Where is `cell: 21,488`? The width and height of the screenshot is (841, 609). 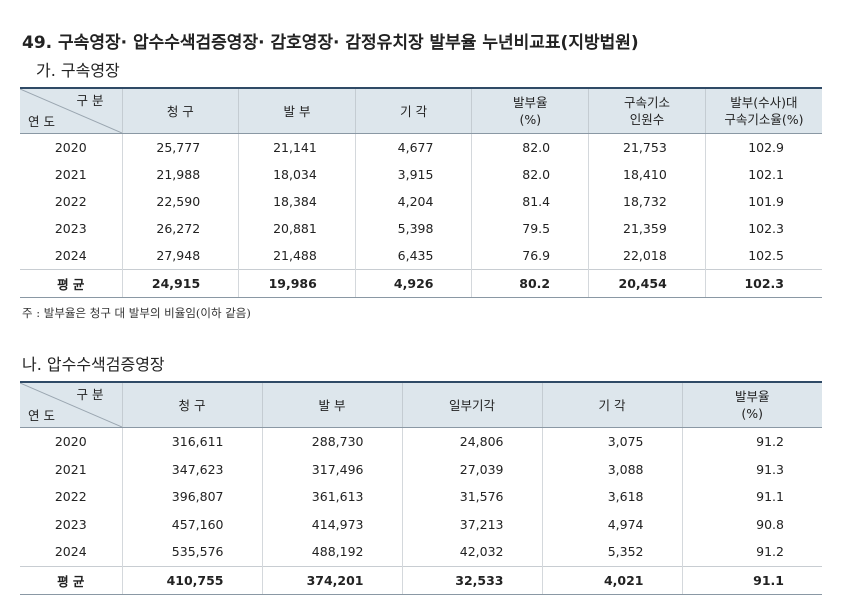 cell: 21,488 is located at coordinates (297, 256).